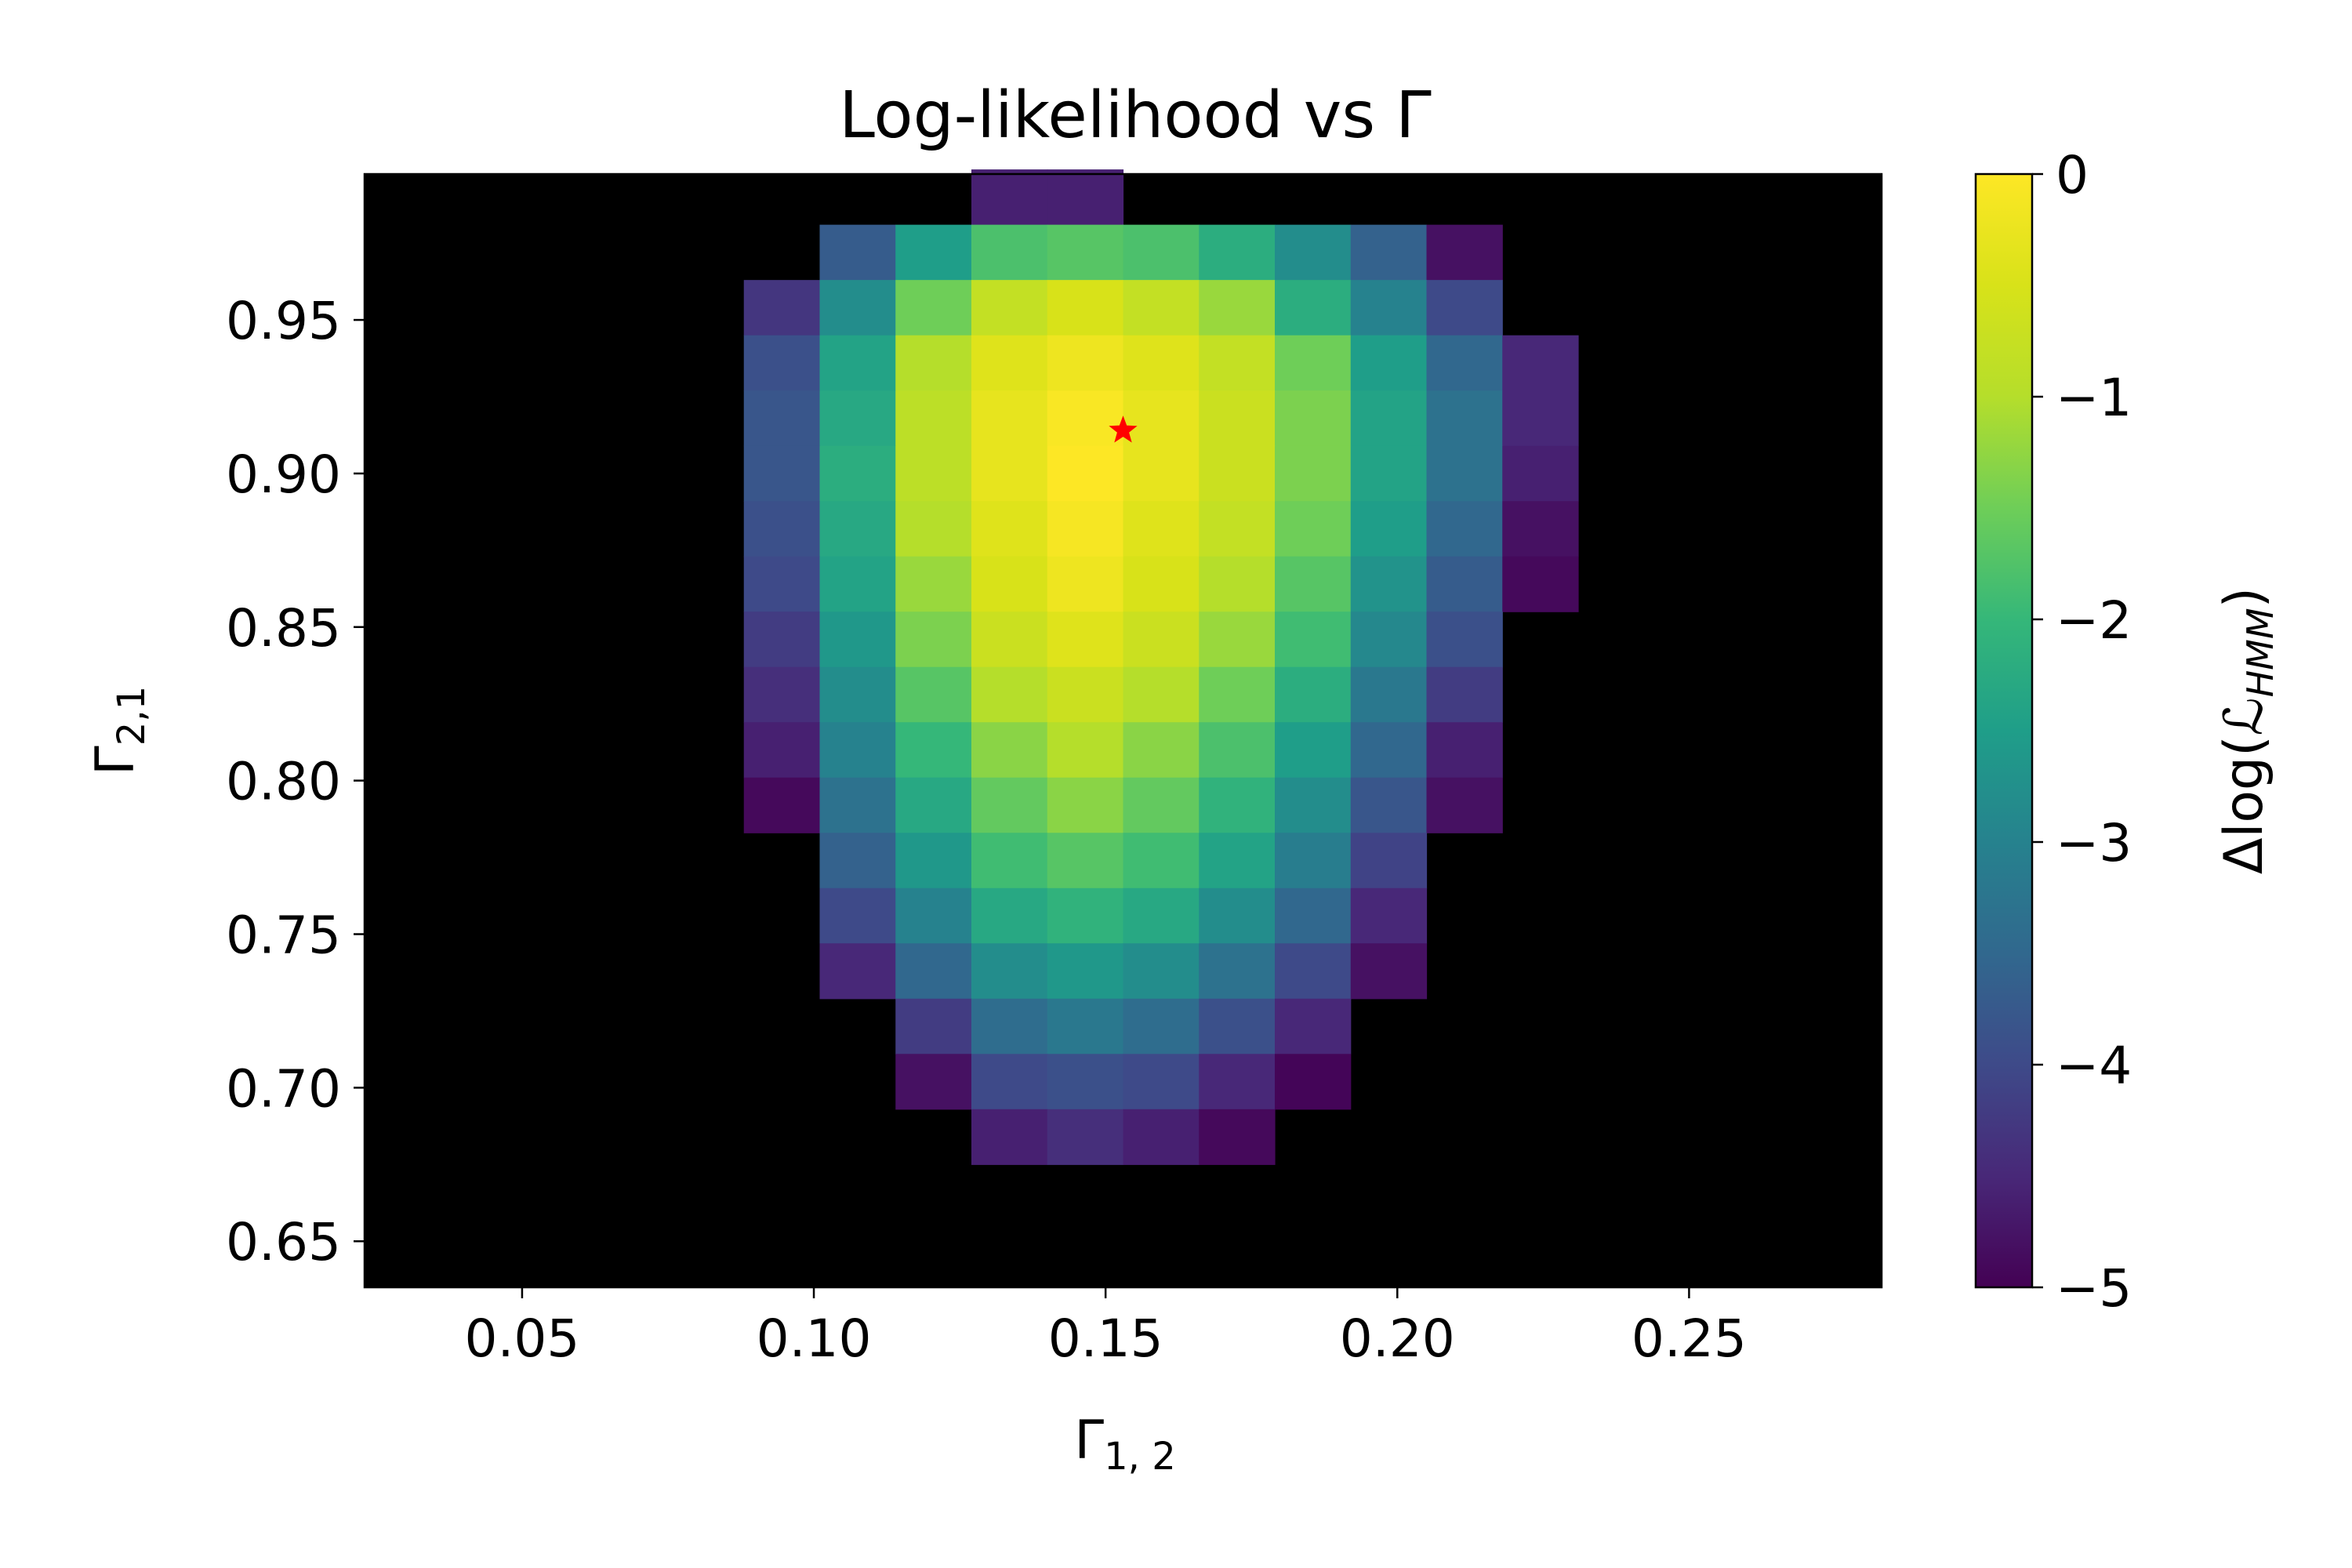  What do you see at coordinates (2072, 175) in the screenshot?
I see `colorbar-tick-label: 0` at bounding box center [2072, 175].